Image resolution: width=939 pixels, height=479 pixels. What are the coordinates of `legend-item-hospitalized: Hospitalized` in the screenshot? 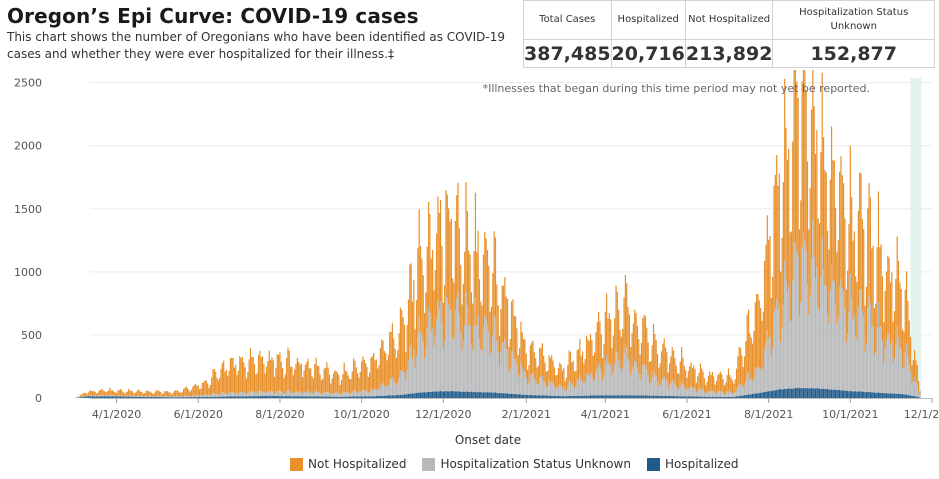 It's located at (692, 464).